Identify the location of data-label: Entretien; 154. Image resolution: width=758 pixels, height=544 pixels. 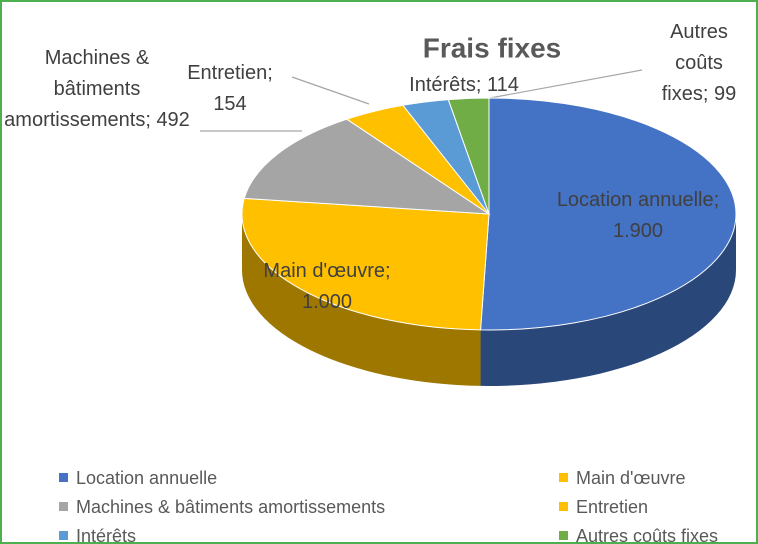
(230, 88).